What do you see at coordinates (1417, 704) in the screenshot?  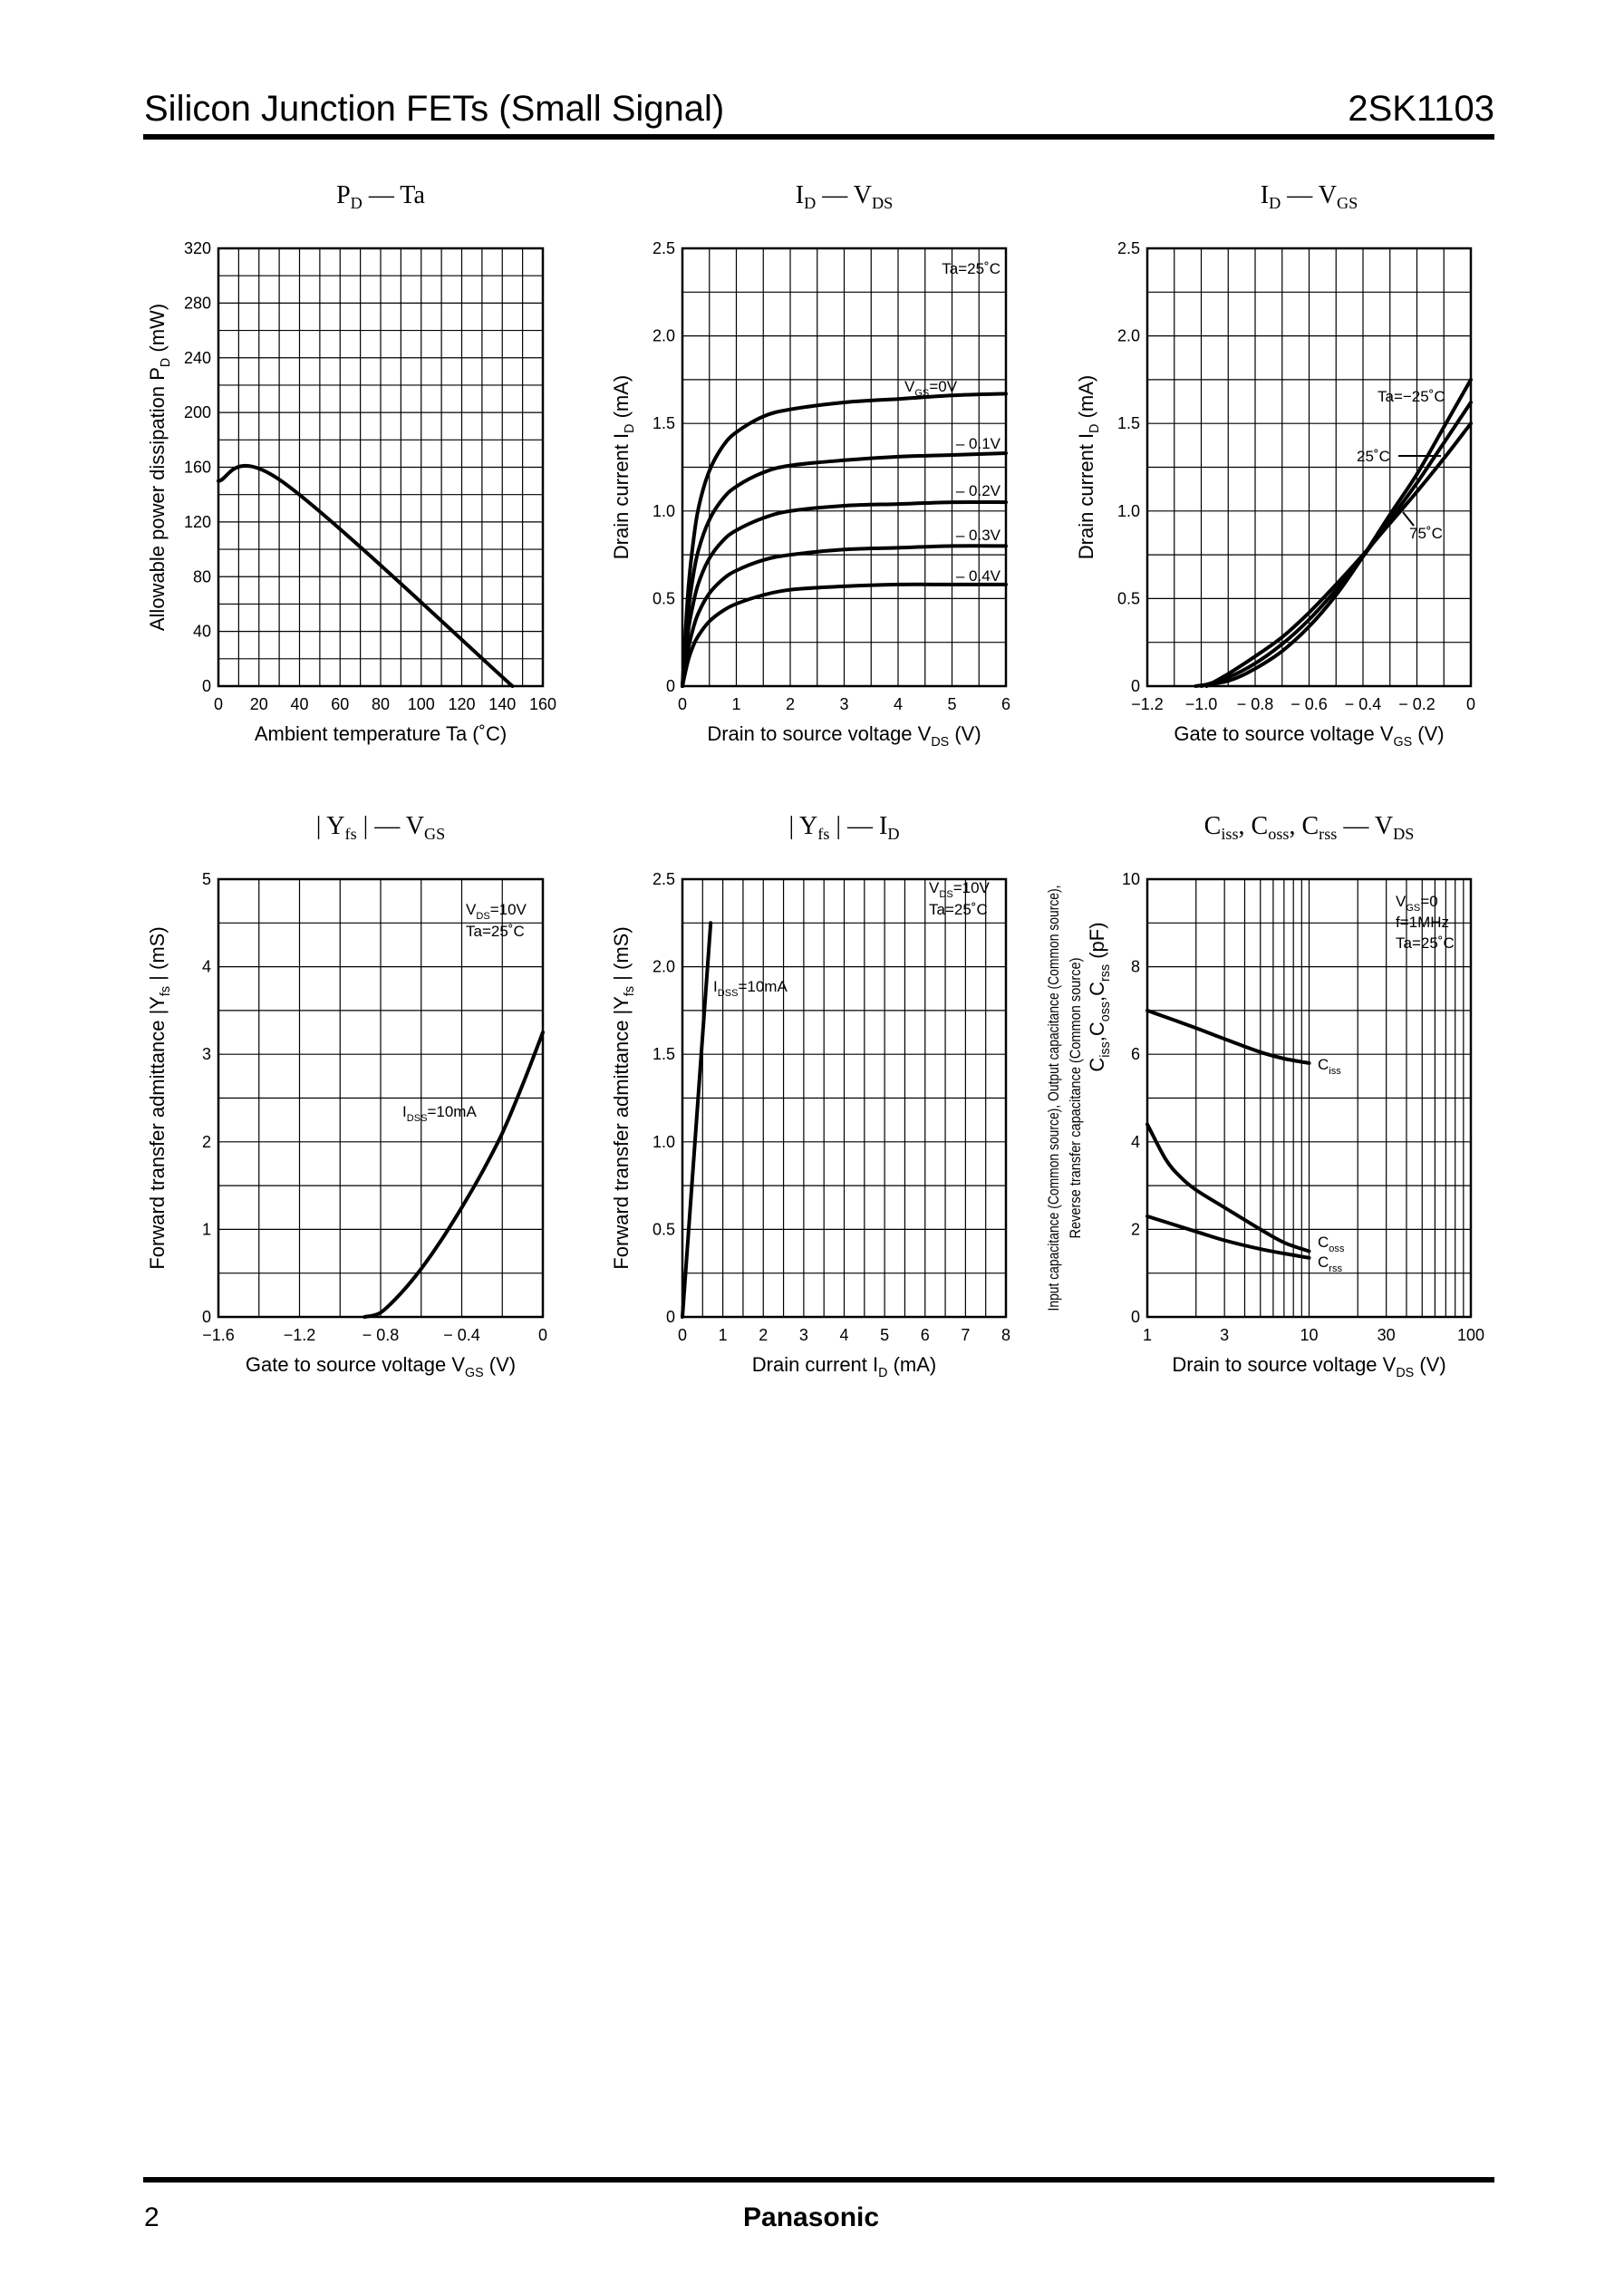 I see `x-tick-label: − 0.2` at bounding box center [1417, 704].